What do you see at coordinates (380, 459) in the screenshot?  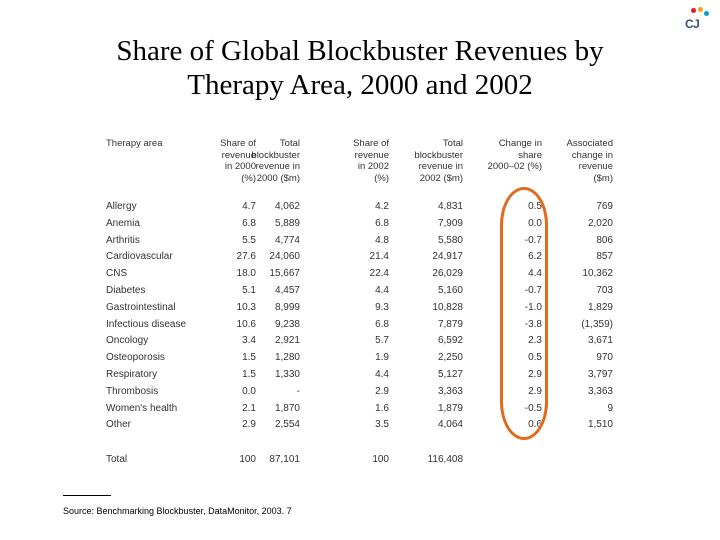 I see `cell-share-2002: 100` at bounding box center [380, 459].